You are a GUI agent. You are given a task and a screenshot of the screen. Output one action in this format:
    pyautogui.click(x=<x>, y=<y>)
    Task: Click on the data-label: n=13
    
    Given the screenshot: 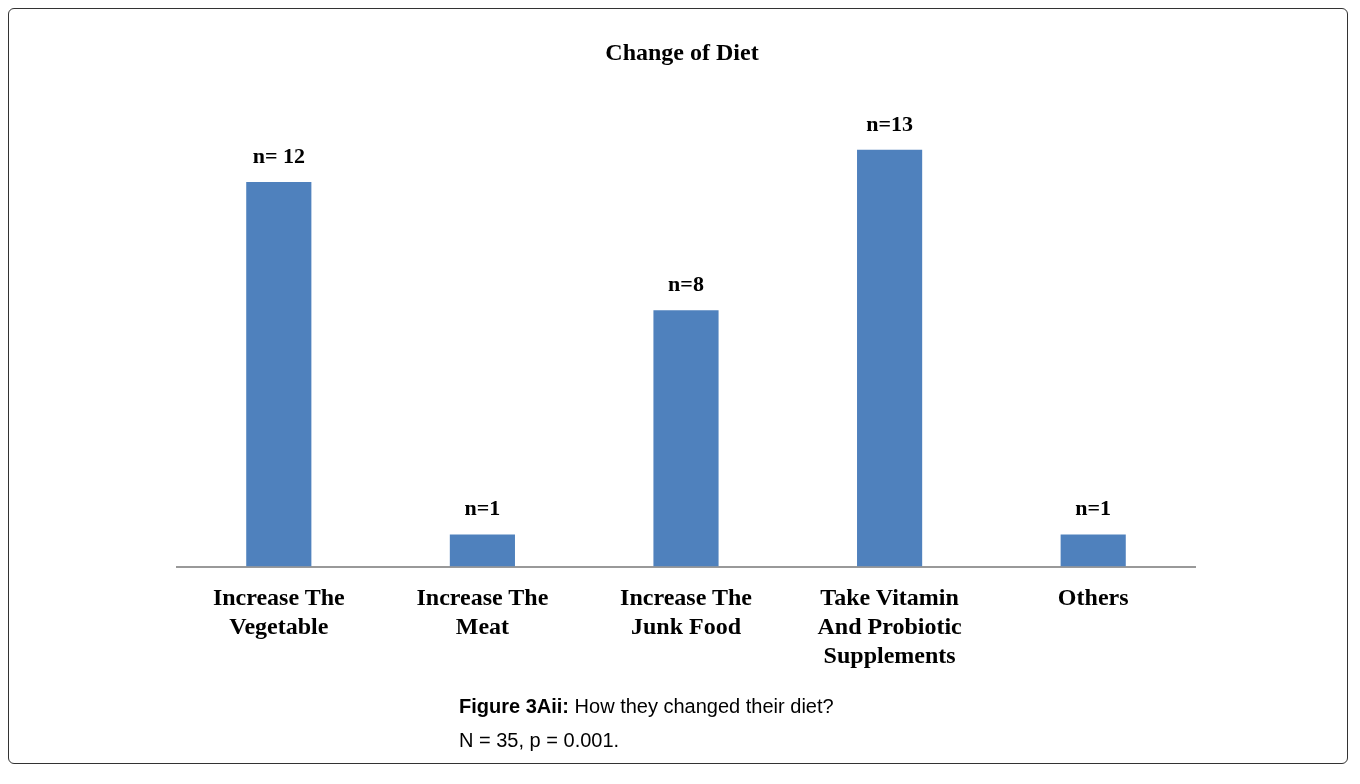 What is the action you would take?
    pyautogui.click(x=889, y=123)
    